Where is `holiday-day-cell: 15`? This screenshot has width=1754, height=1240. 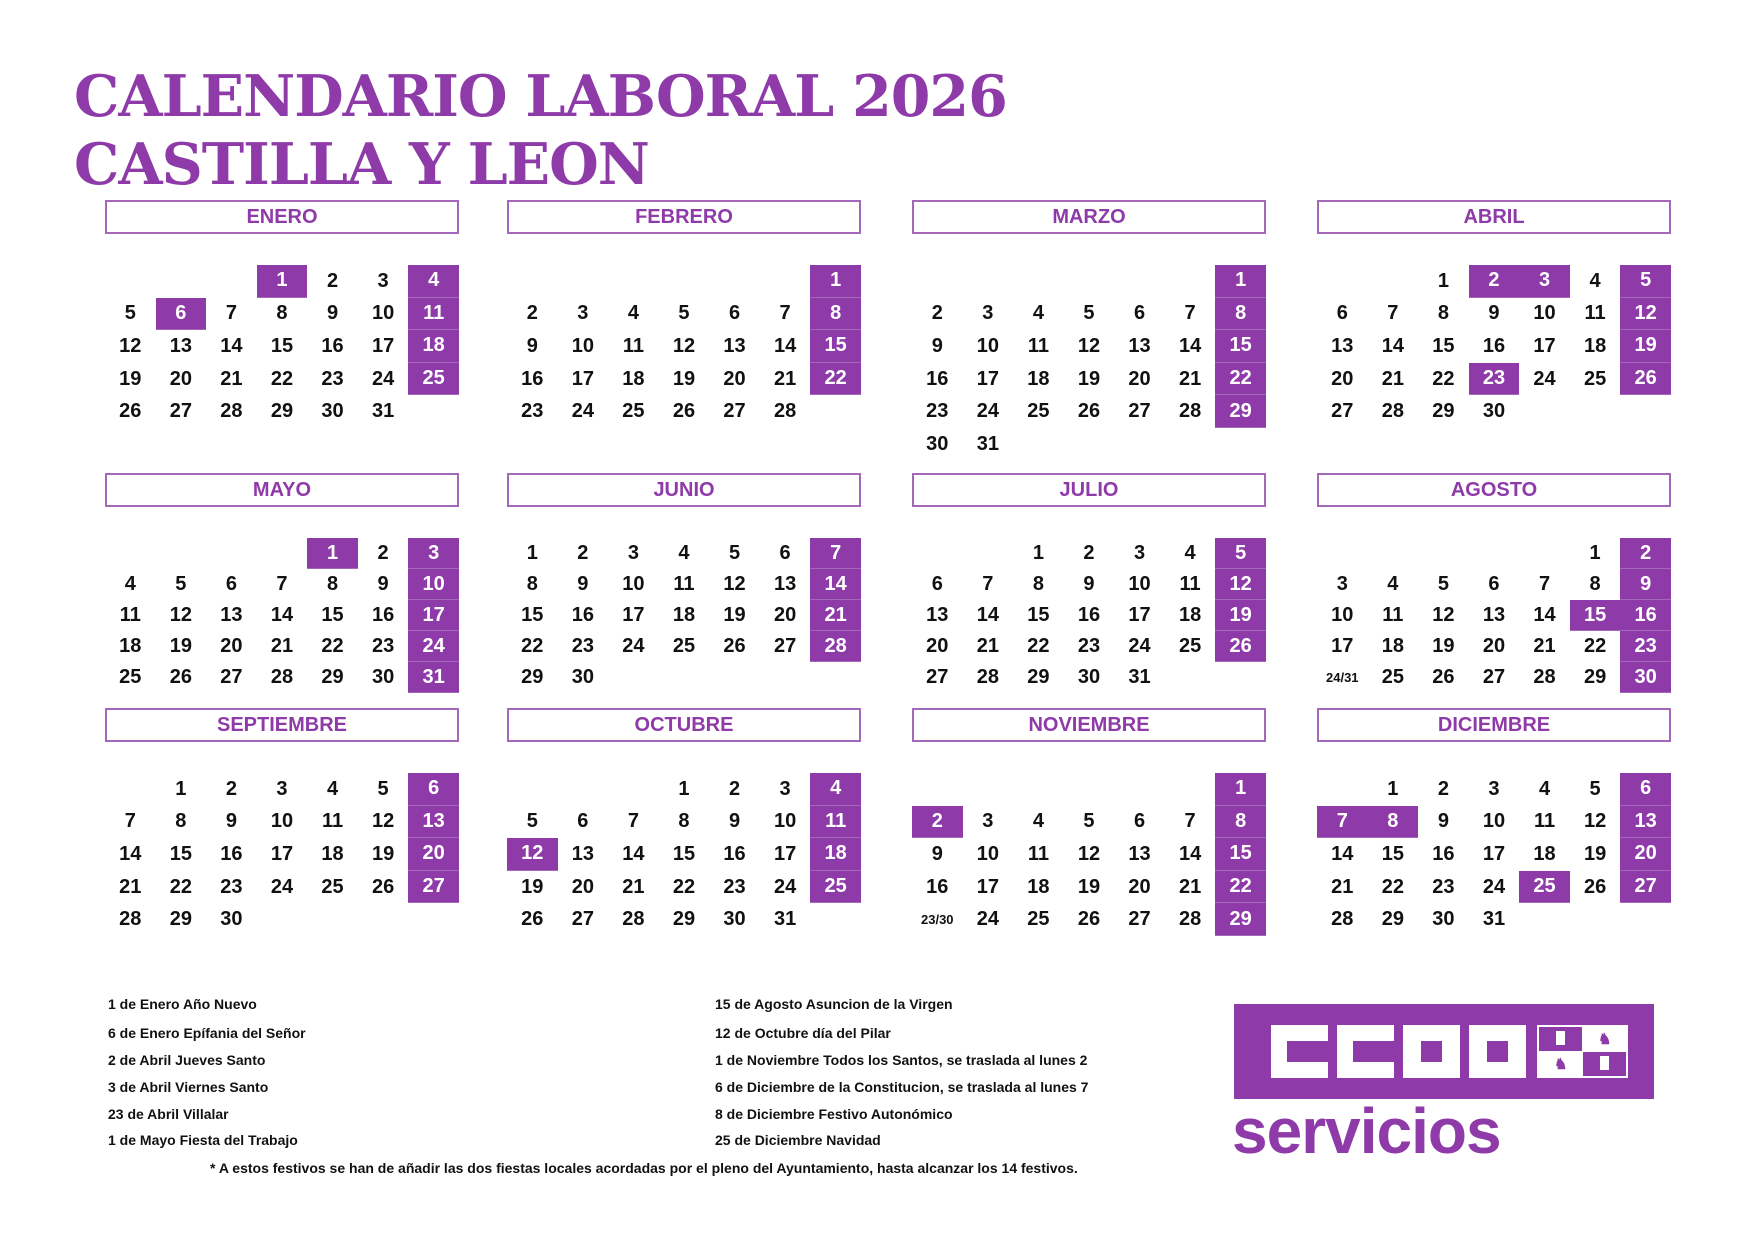
holiday-day-cell: 15 is located at coordinates (835, 346).